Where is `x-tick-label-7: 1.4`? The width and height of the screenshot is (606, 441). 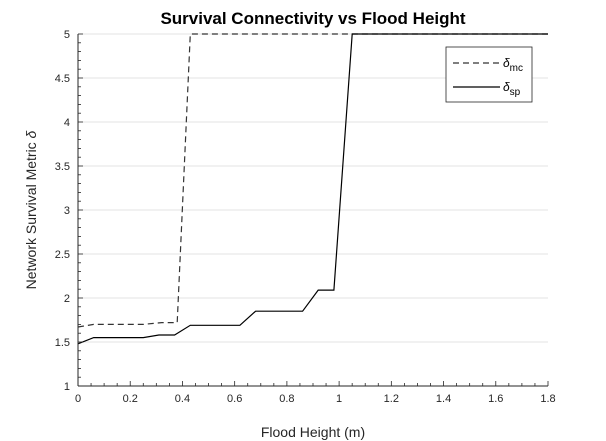 x-tick-label-7: 1.4 is located at coordinates (443, 399).